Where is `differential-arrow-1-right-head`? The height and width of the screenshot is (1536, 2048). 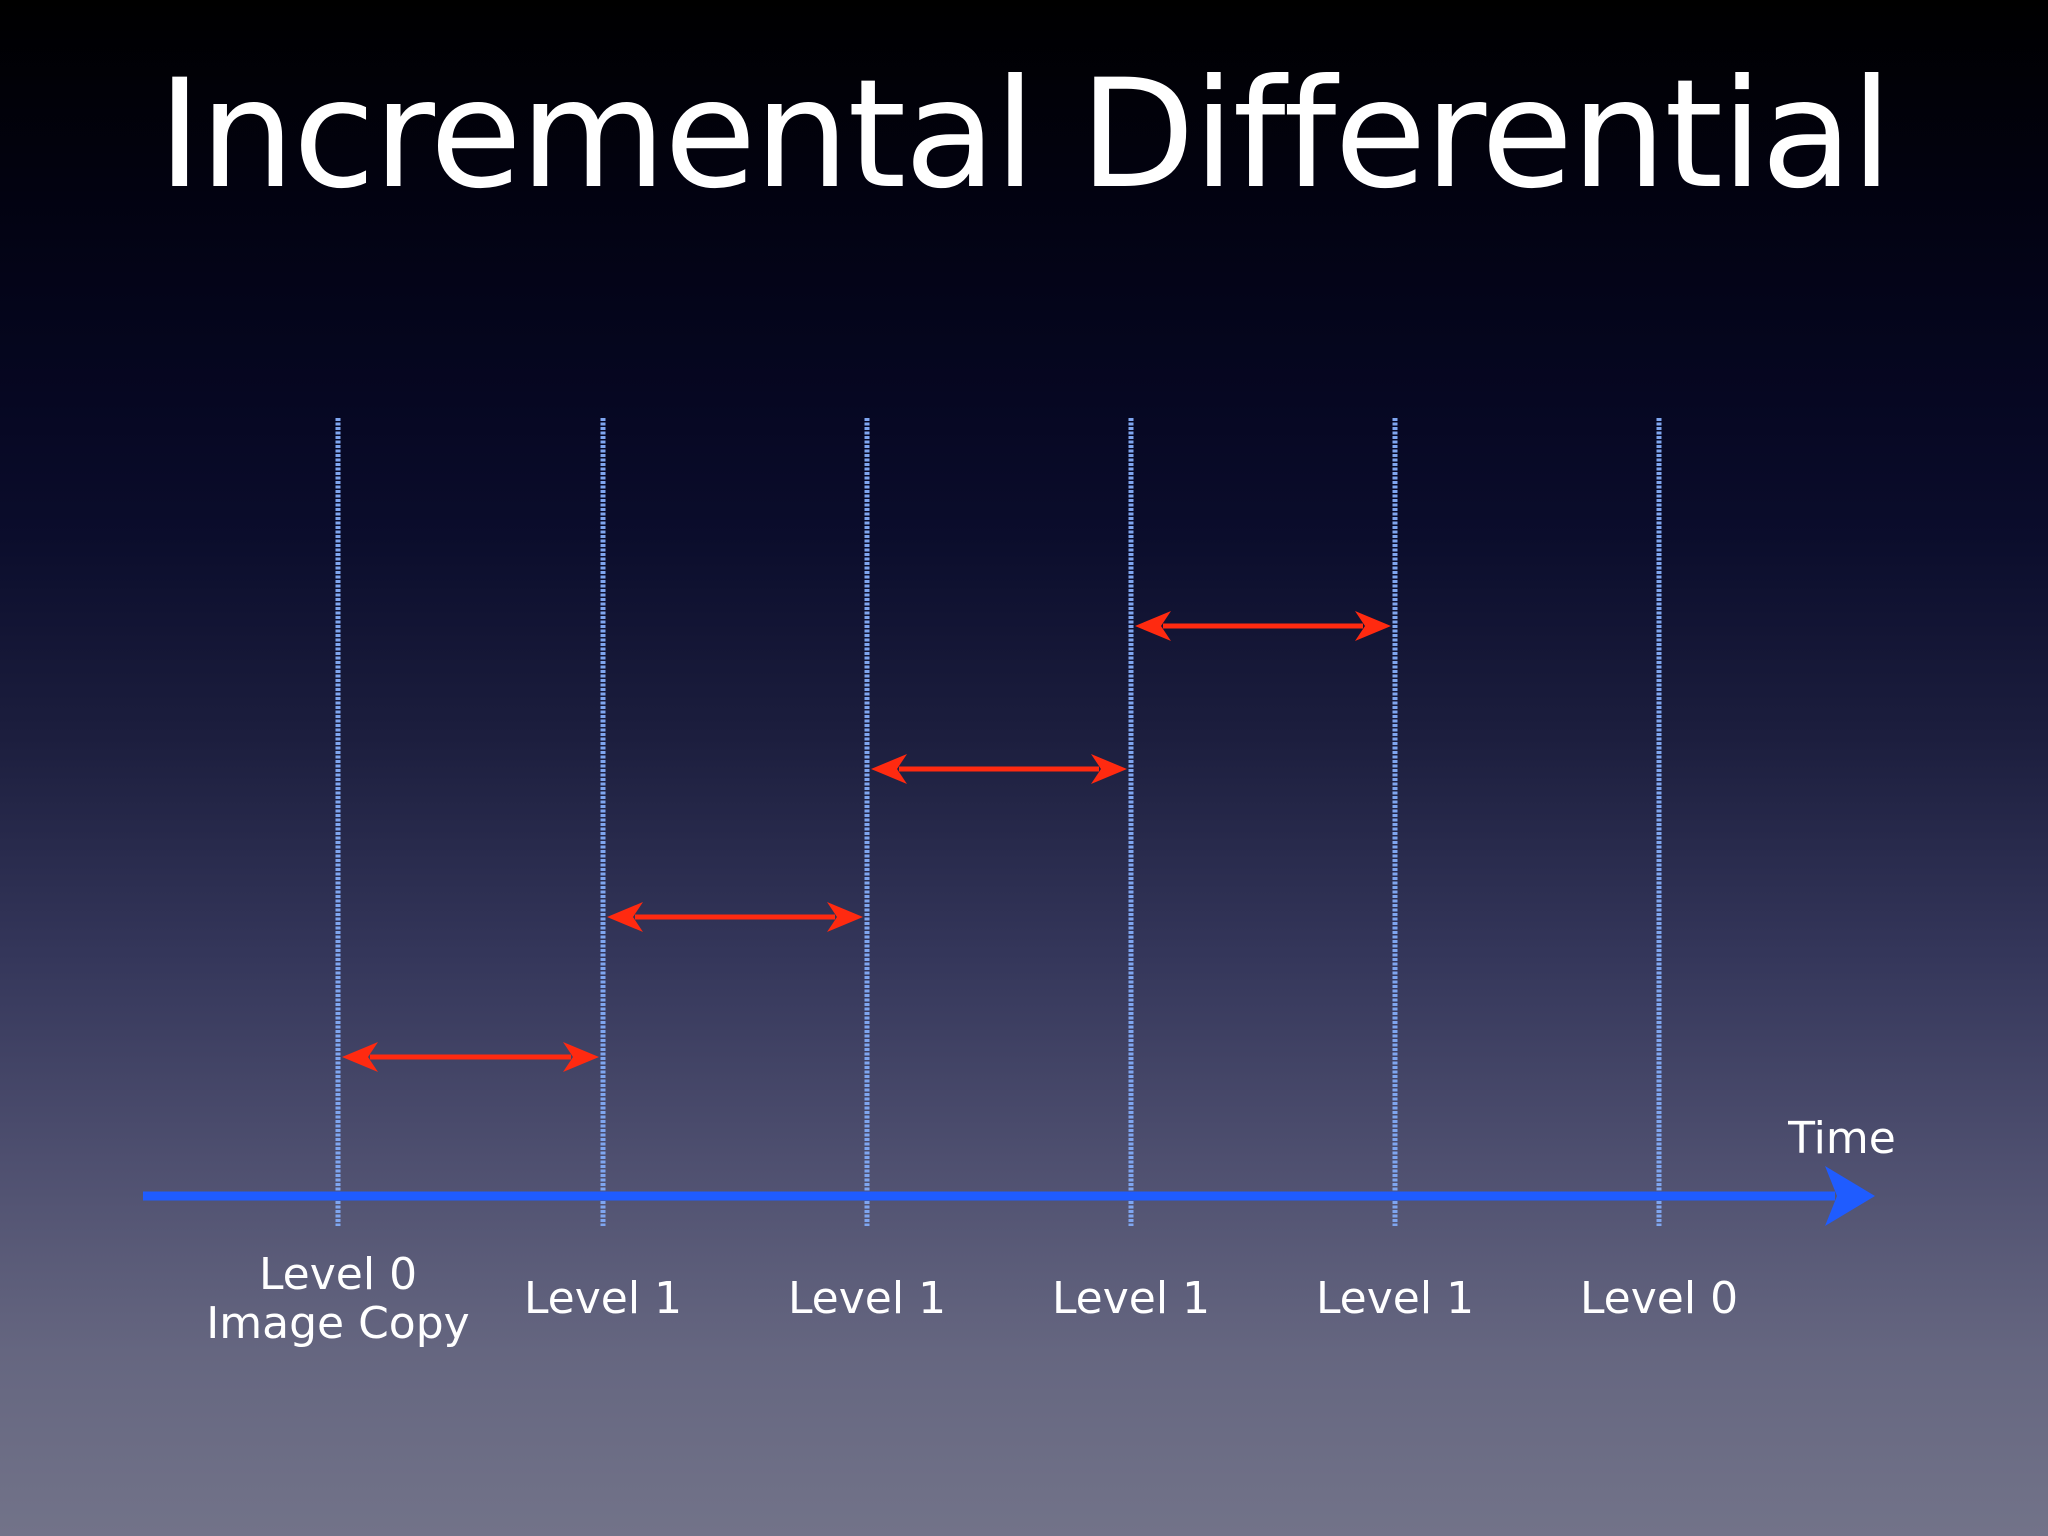
differential-arrow-1-right-head is located at coordinates (581, 1057).